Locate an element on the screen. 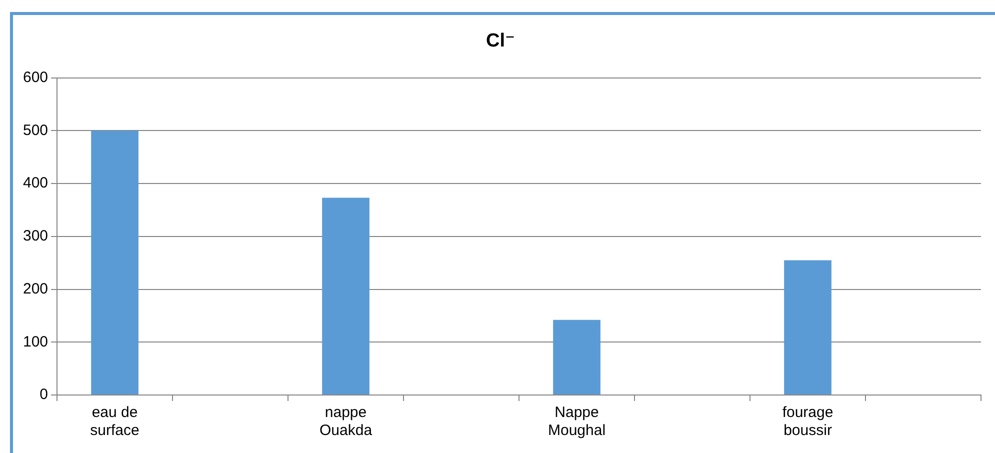 The width and height of the screenshot is (995, 453). y-tick-label: 400 is located at coordinates (35, 183).